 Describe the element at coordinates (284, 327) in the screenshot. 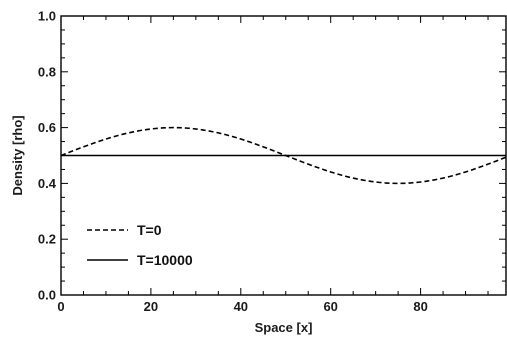

I see `x-axis-label: Space [x]` at that location.